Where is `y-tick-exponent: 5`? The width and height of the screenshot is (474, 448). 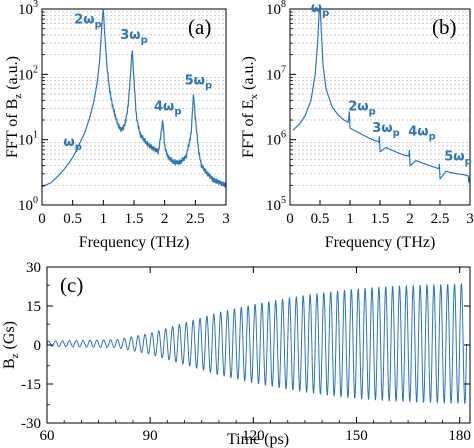
y-tick-exponent: 5 is located at coordinates (283, 200).